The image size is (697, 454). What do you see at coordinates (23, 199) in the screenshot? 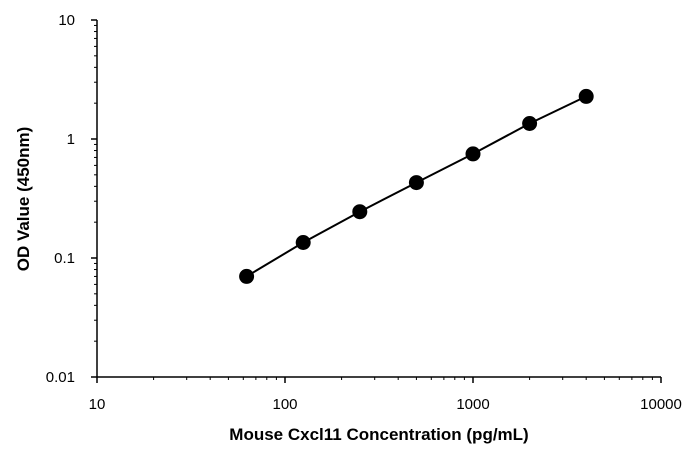
I see `y-axis-title: OD Value (450nm)` at bounding box center [23, 199].